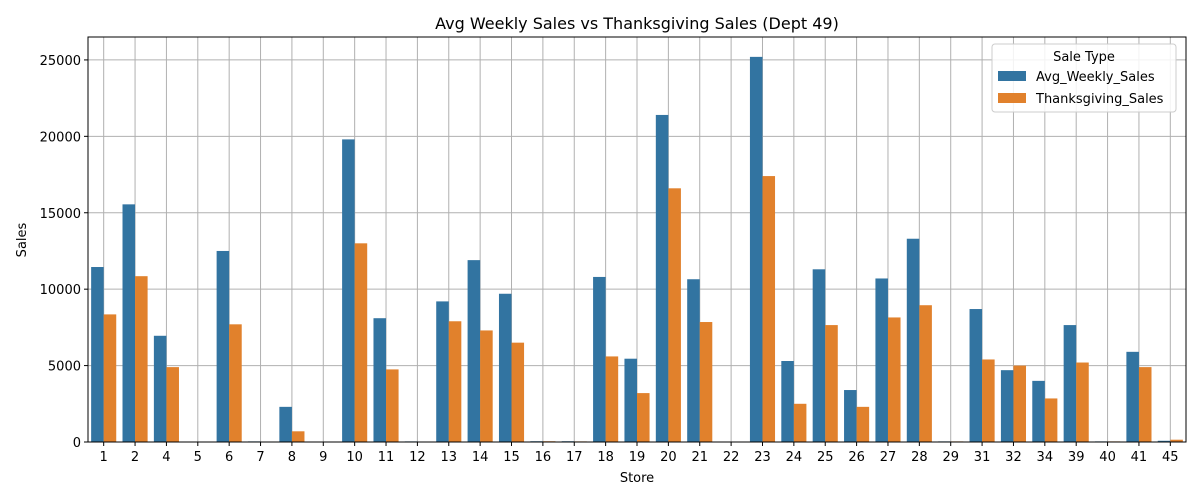 This screenshot has width=1200, height=500. Describe the element at coordinates (60, 61) in the screenshot. I see `y-tick-label: 25000` at that location.